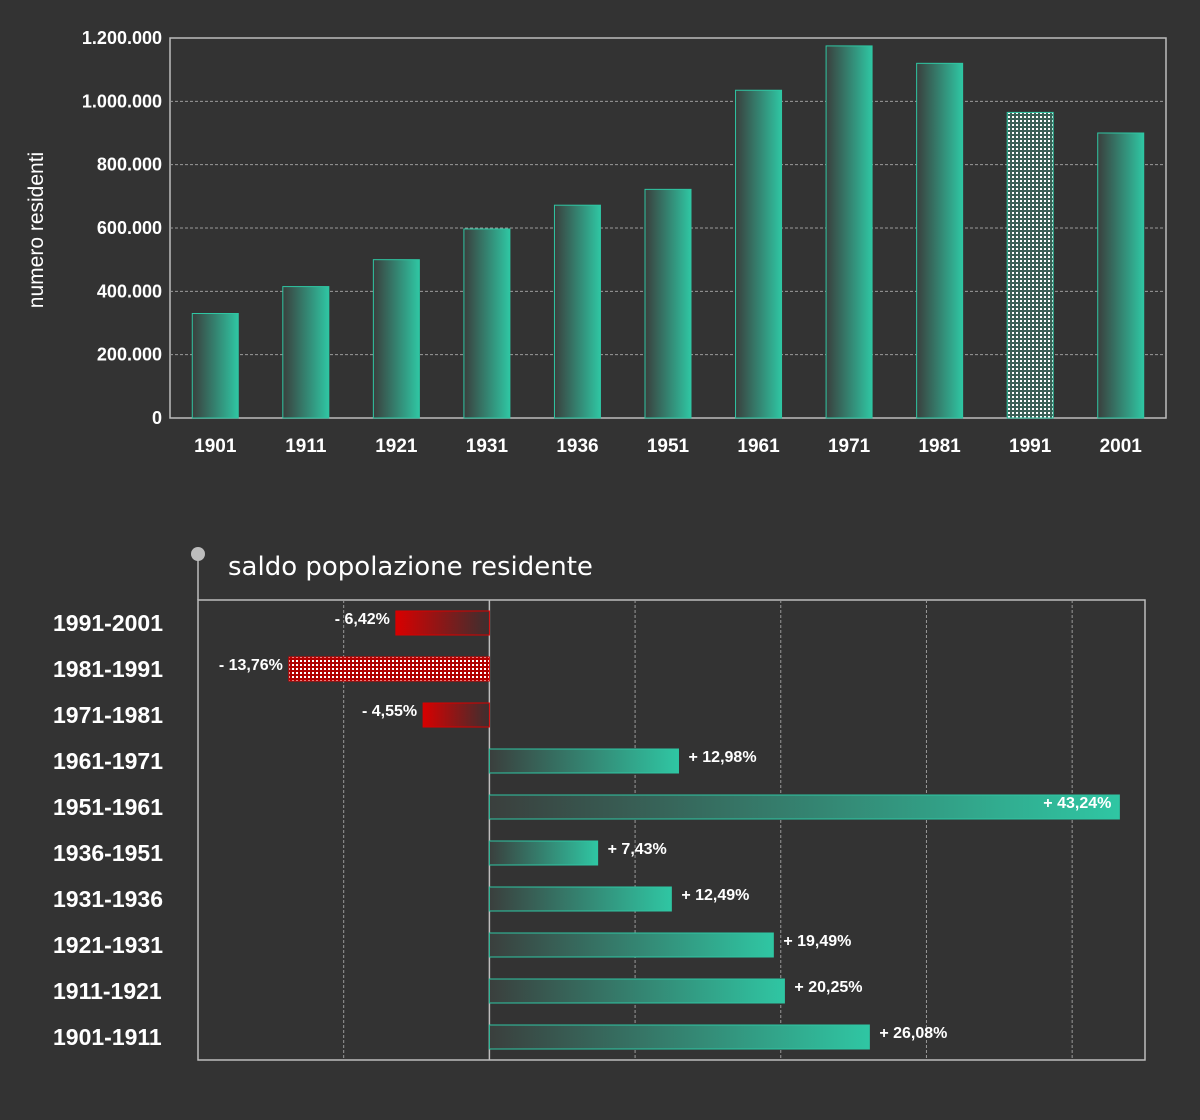 Image resolution: width=1200 pixels, height=1120 pixels. Describe the element at coordinates (157, 418) in the screenshot. I see `y-tick-label: 0` at that location.